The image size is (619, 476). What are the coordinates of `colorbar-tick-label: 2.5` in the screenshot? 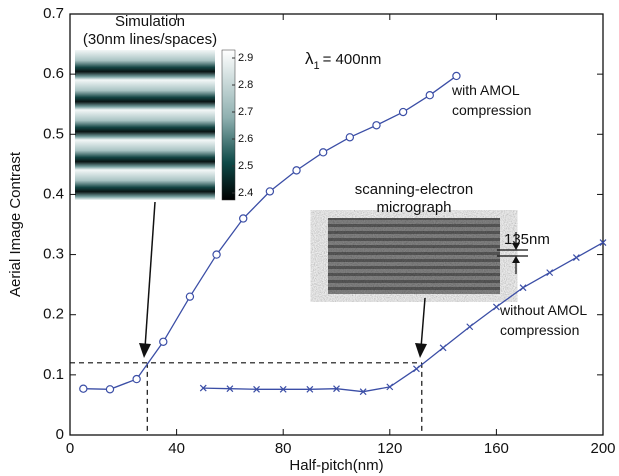 It's located at (245, 166).